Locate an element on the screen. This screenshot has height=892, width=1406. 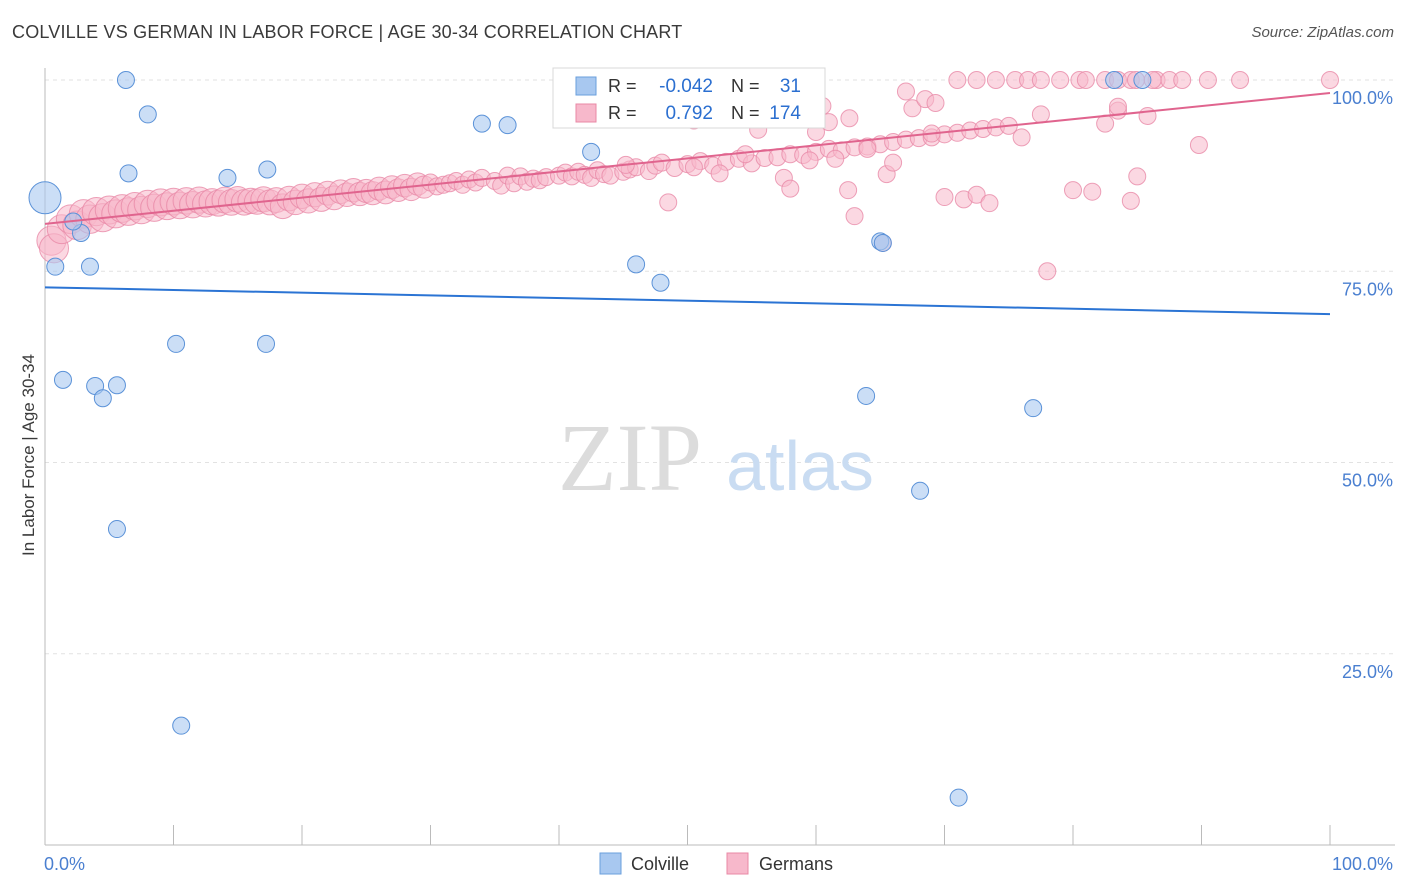
legend-n-value-1: 31 is located at coordinates (790, 86).